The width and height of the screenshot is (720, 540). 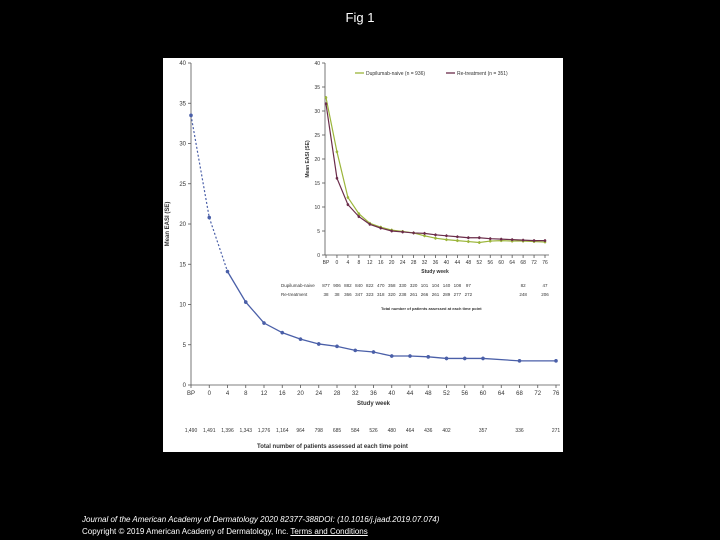 What do you see at coordinates (392, 285) in the screenshot?
I see `inset-count-value: 358` at bounding box center [392, 285].